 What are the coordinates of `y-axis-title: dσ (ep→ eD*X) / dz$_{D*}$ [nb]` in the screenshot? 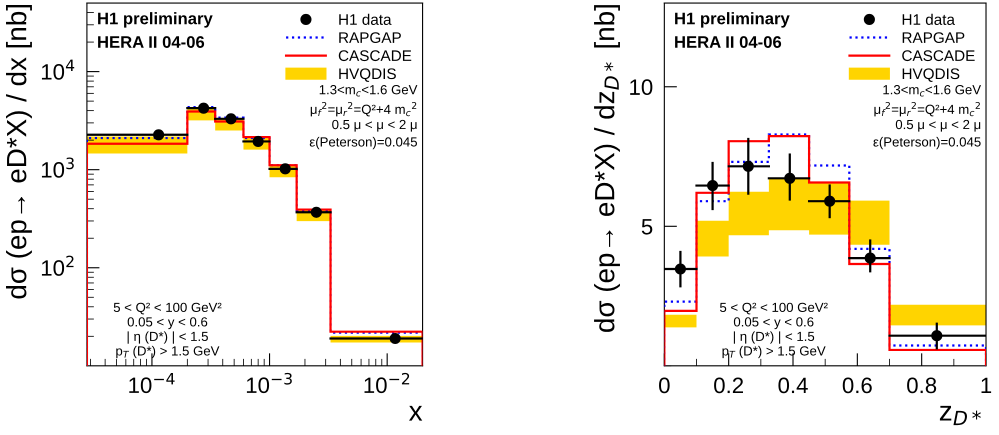 It's located at (607, 168).